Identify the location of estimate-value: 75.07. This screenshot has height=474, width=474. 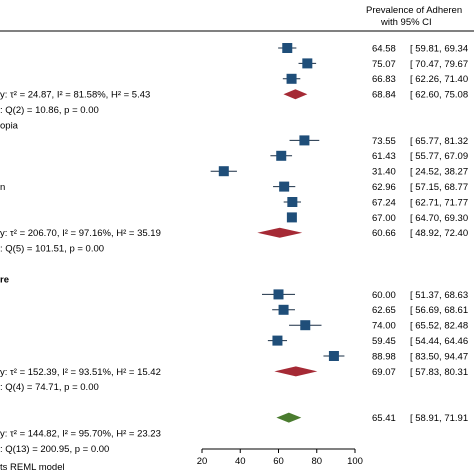
(384, 64).